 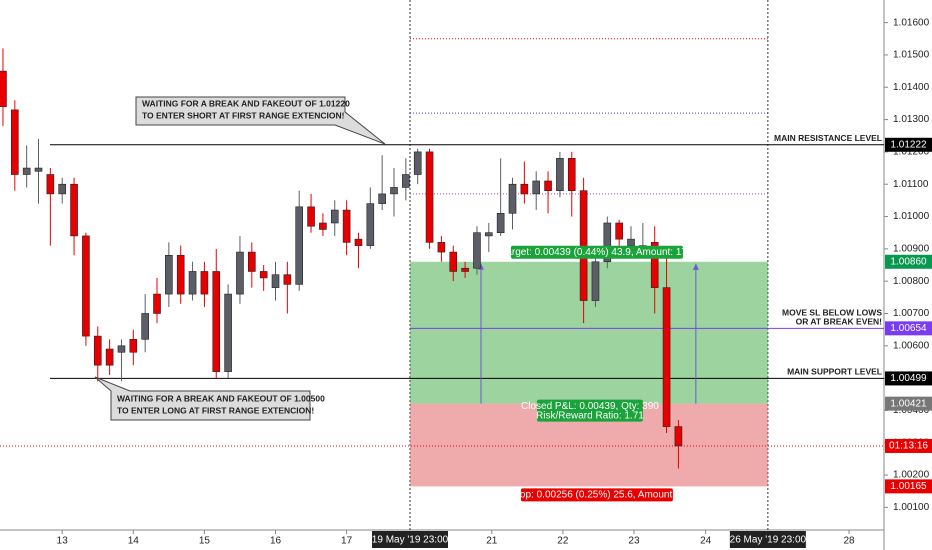 I want to click on level-label: MAIN RESISTANCE LEVEL, so click(x=828, y=138).